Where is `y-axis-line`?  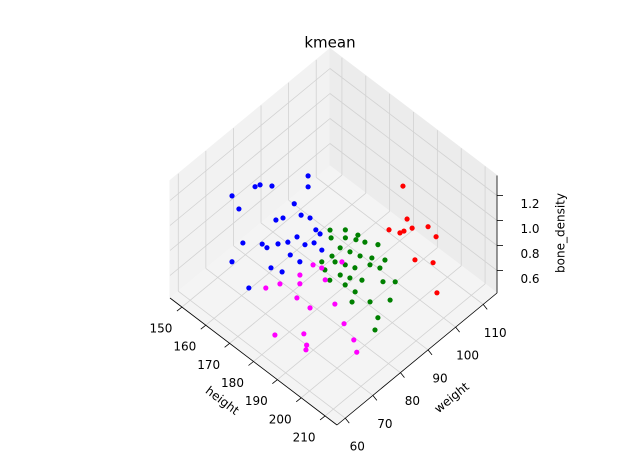 y-axis-line is located at coordinates (417, 359).